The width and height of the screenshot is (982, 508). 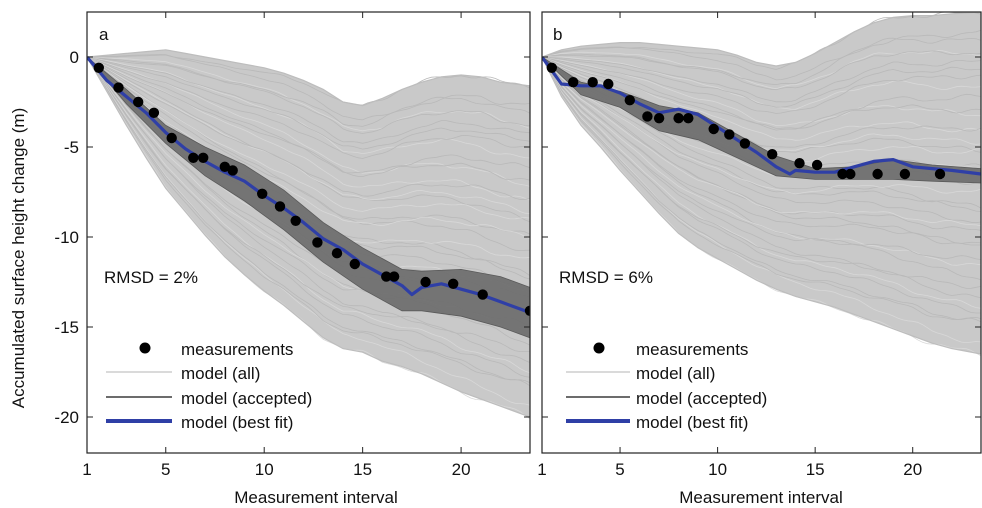 What do you see at coordinates (237, 422) in the screenshot?
I see `legend-model-best-fit-label: model (best fit)` at bounding box center [237, 422].